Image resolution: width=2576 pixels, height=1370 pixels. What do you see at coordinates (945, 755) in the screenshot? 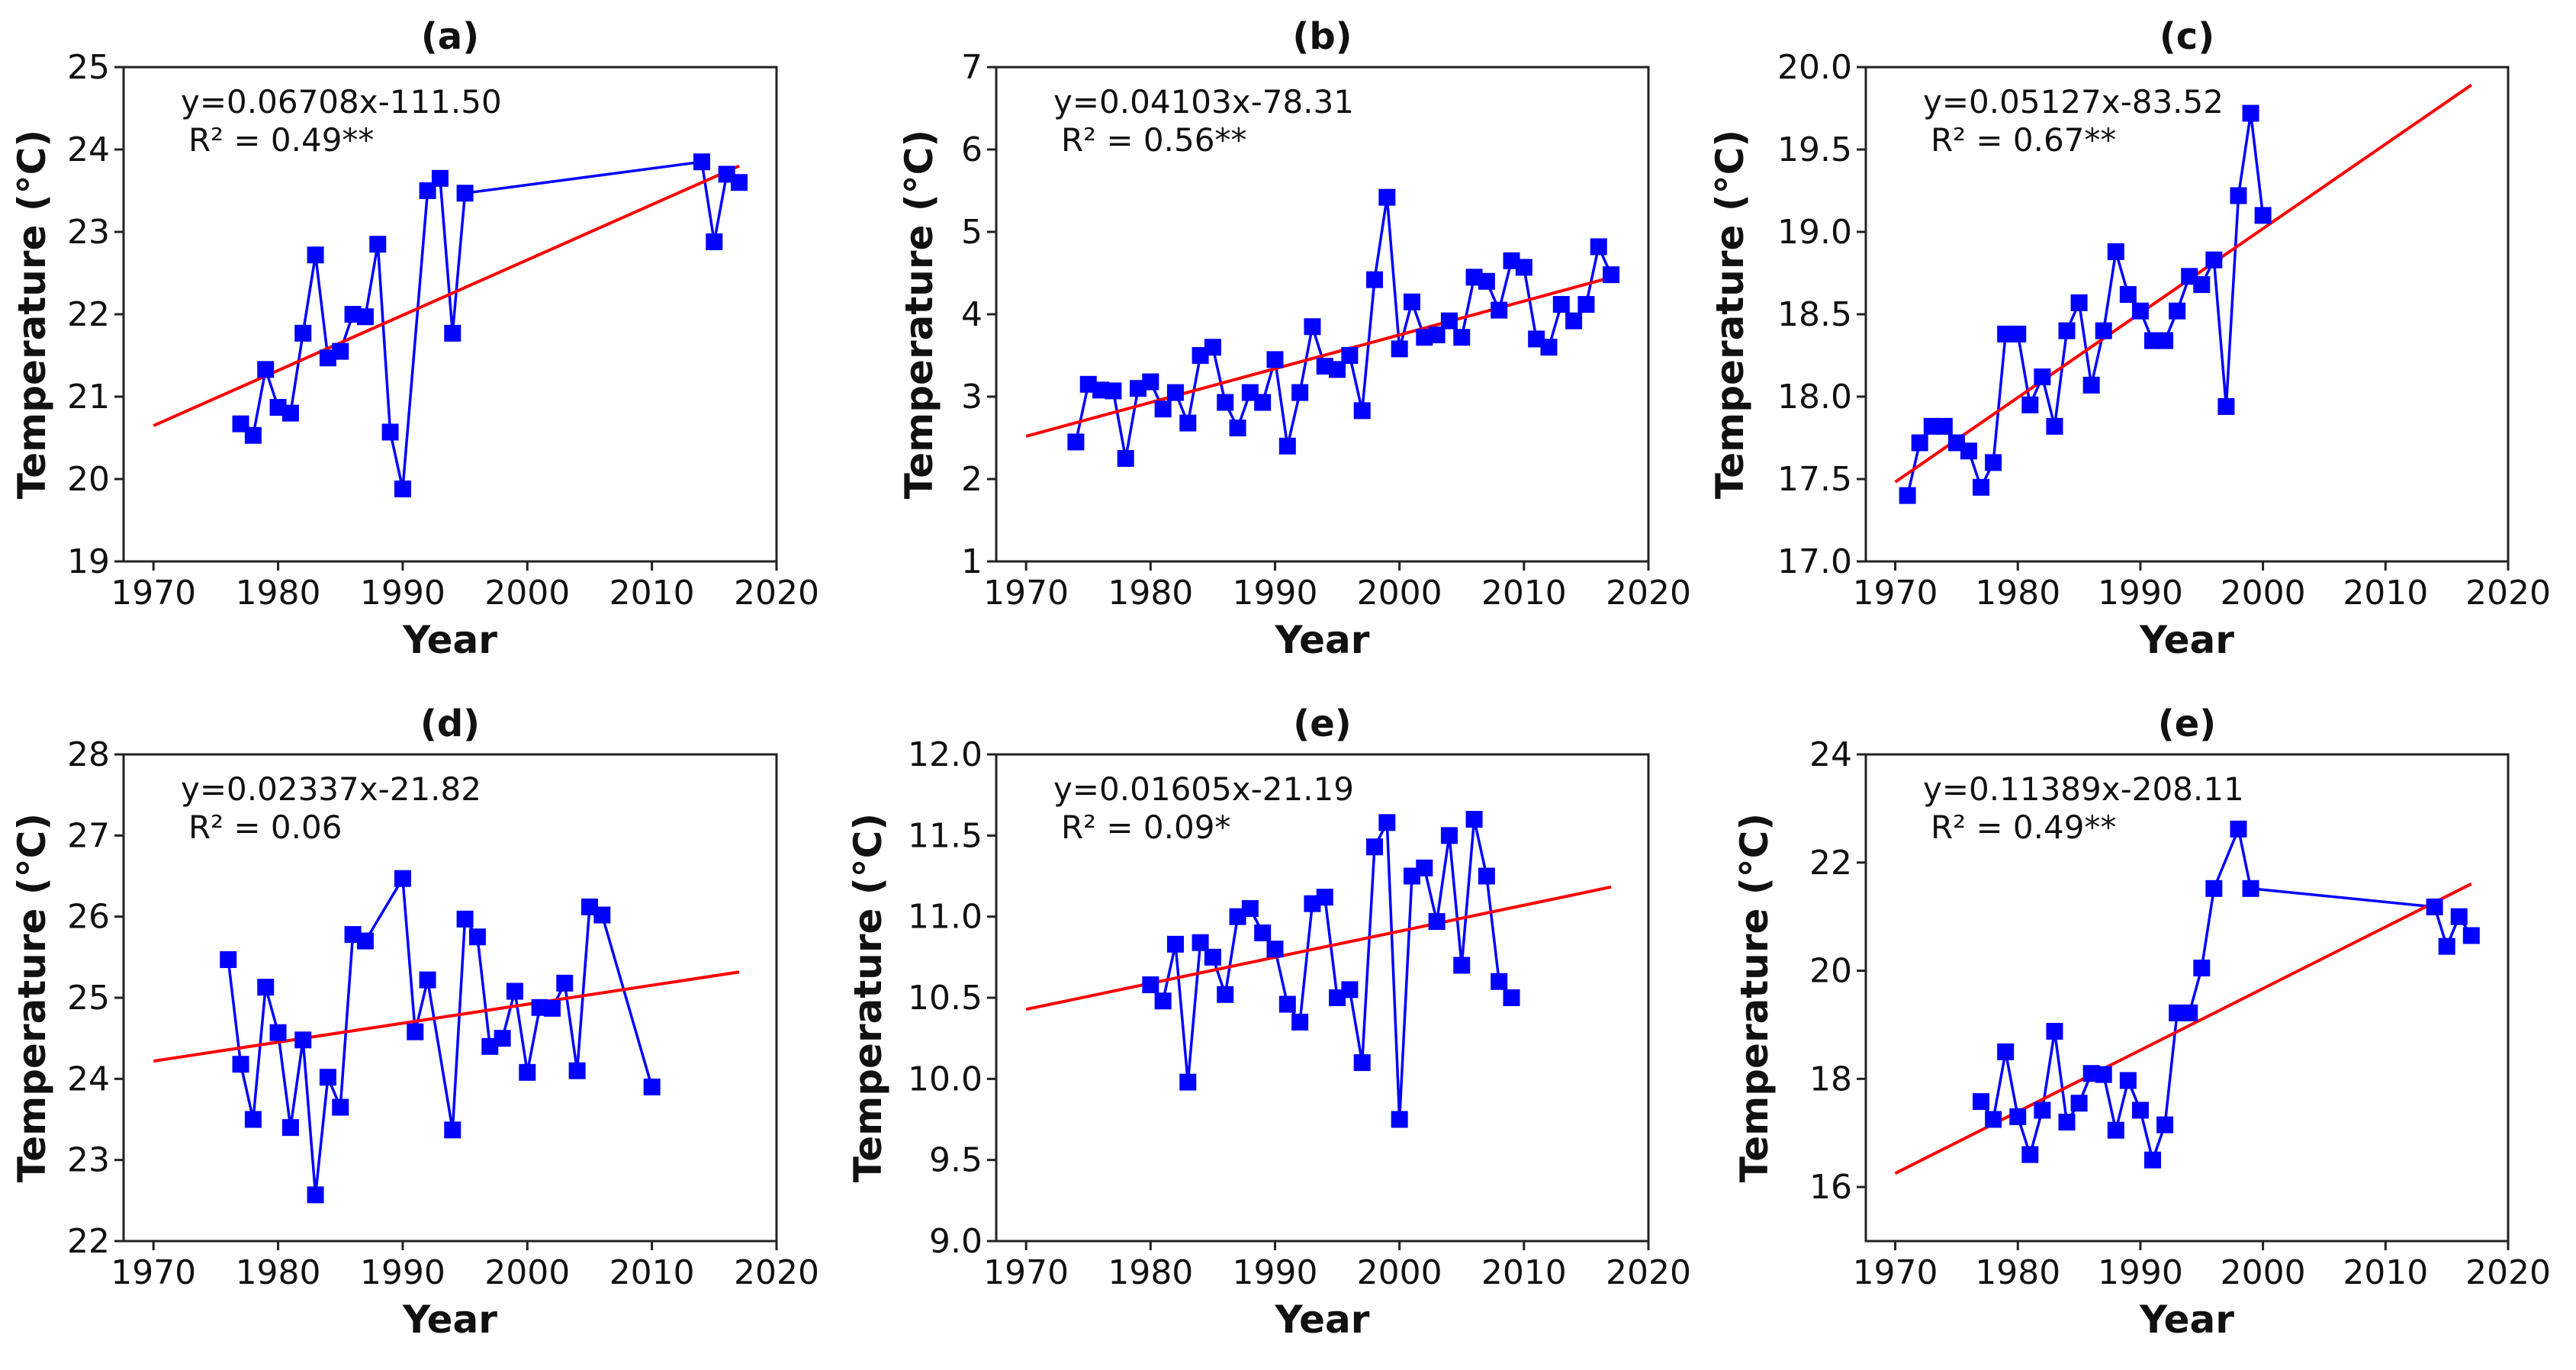
I see `y-tick-label: 12.0` at bounding box center [945, 755].